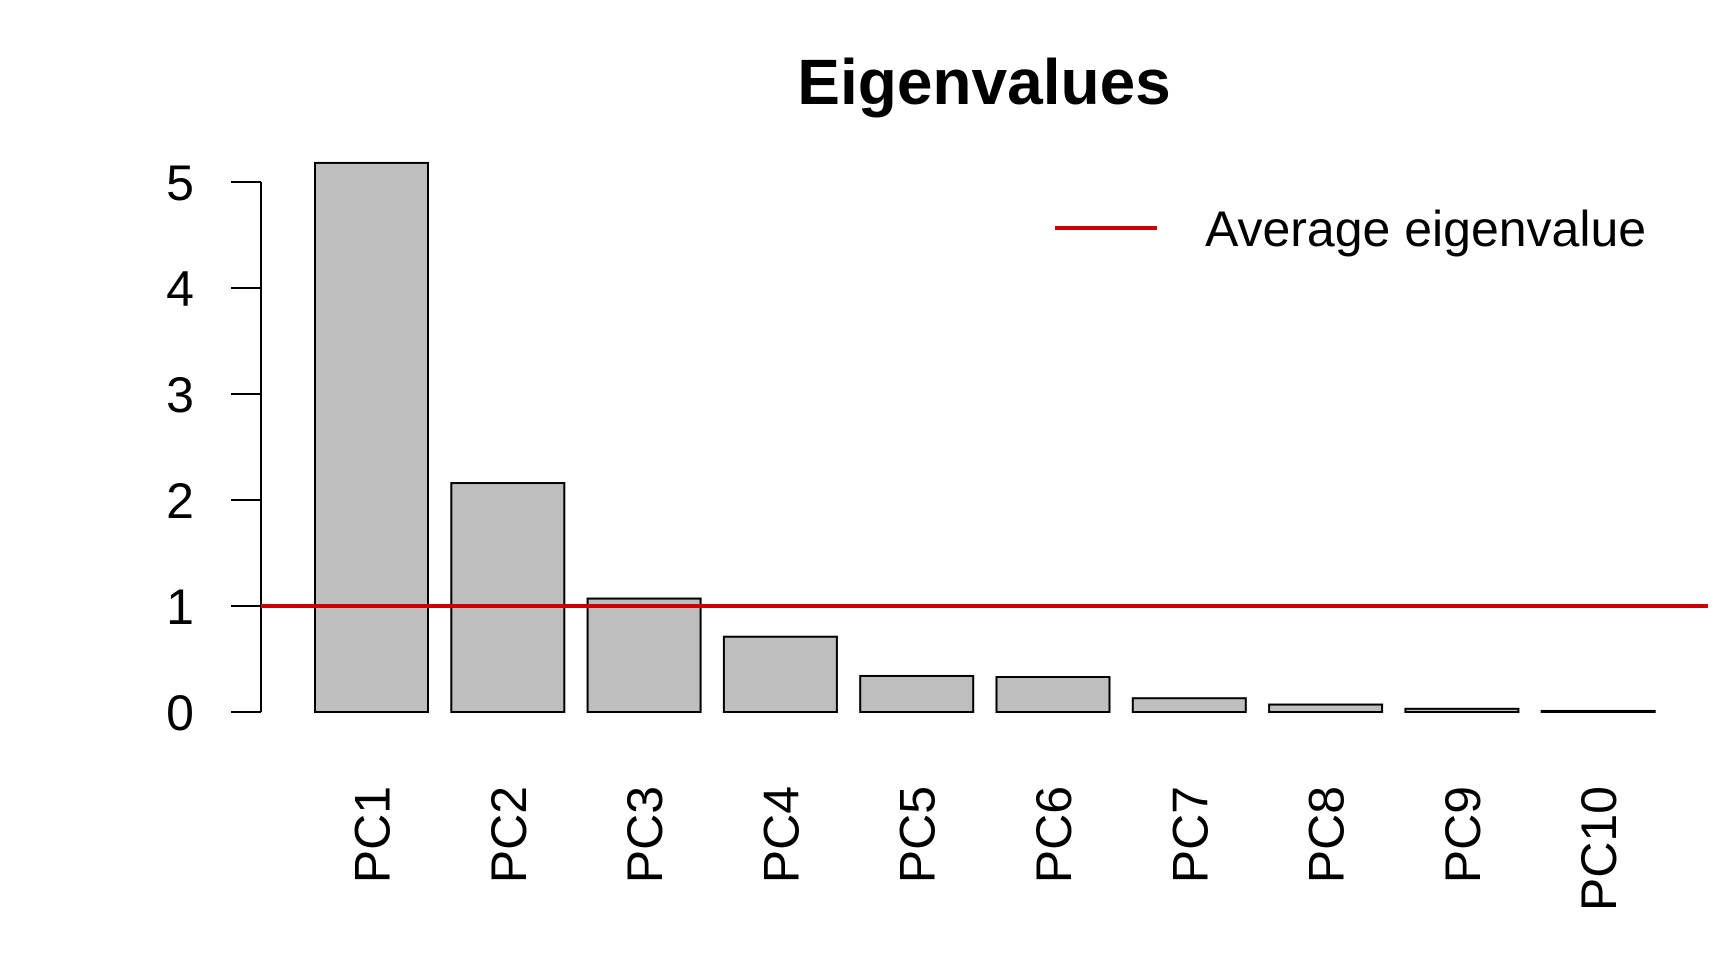  I want to click on y-axis: 0 1 2 3 4 5, so click(214, 448).